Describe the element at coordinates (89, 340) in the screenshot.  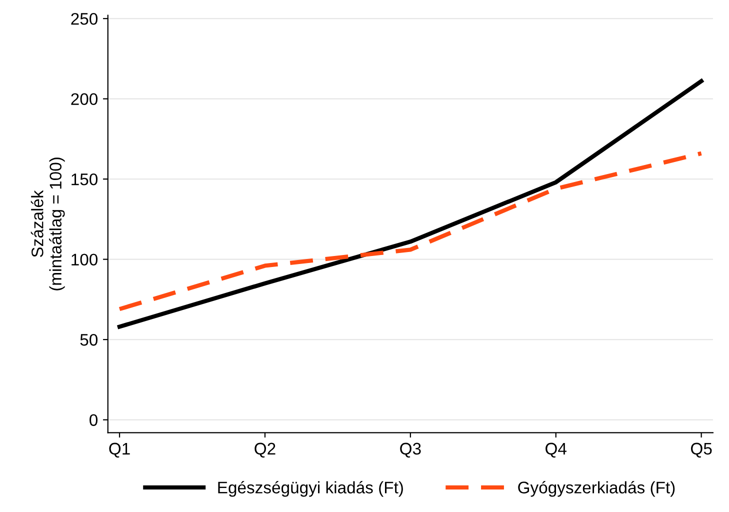
I see `y-tick-label: 50` at that location.